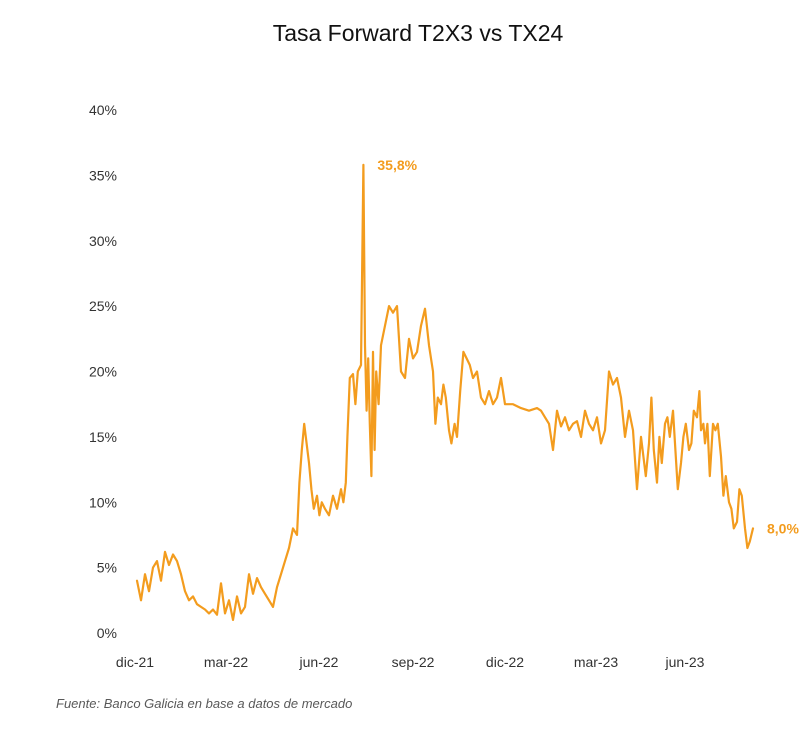 This screenshot has width=800, height=734. I want to click on y-tick-label: 25%, so click(103, 306).